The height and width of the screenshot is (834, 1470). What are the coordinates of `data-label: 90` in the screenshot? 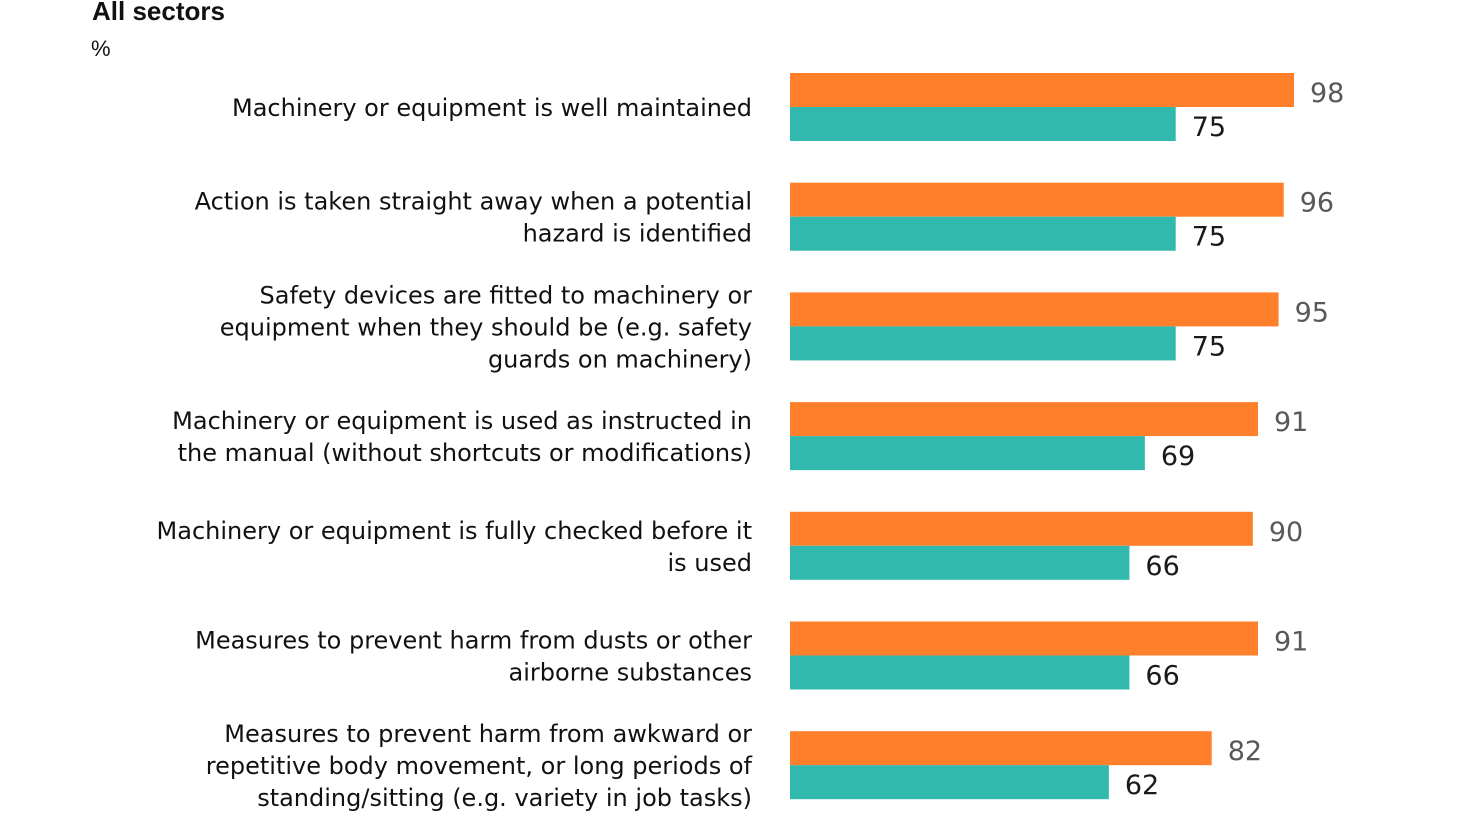 It's located at (1286, 532).